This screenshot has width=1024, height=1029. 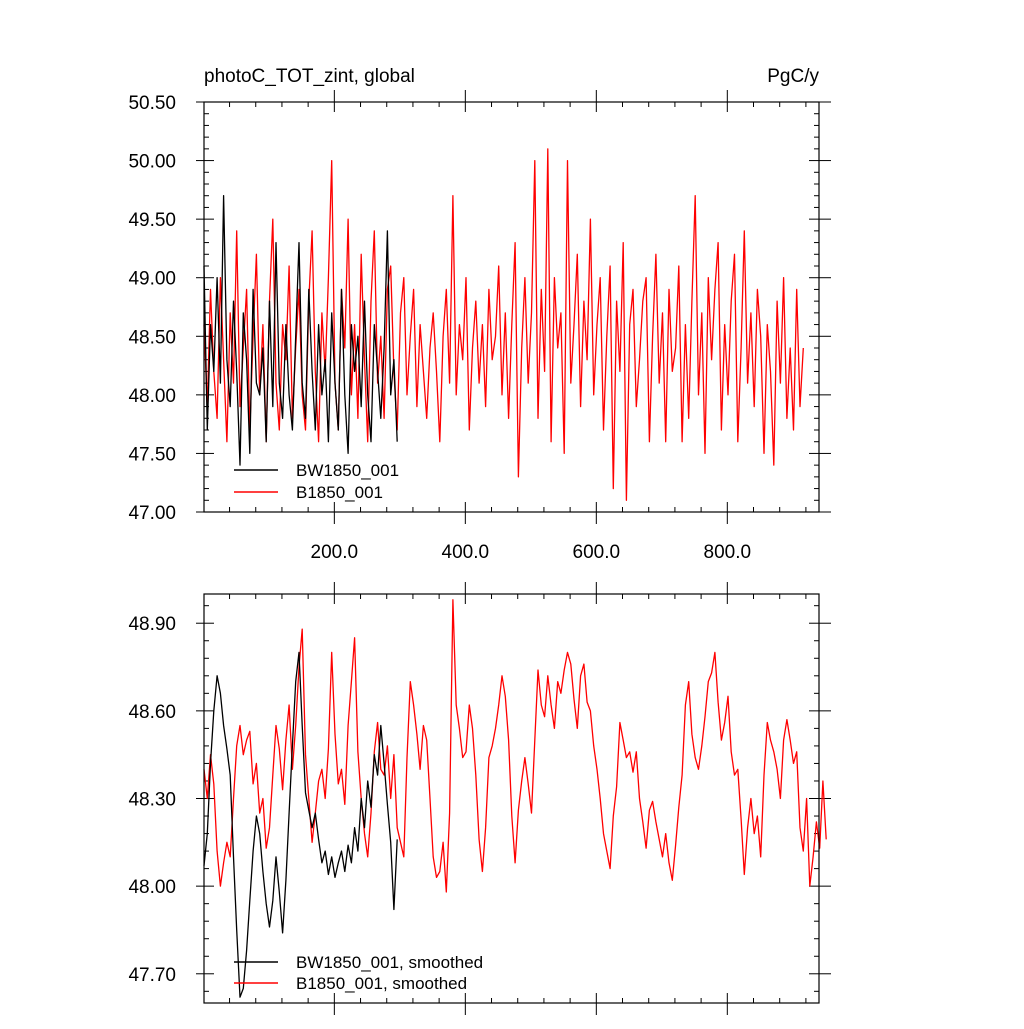 What do you see at coordinates (335, 552) in the screenshot?
I see `x-tick-label: 200.0` at bounding box center [335, 552].